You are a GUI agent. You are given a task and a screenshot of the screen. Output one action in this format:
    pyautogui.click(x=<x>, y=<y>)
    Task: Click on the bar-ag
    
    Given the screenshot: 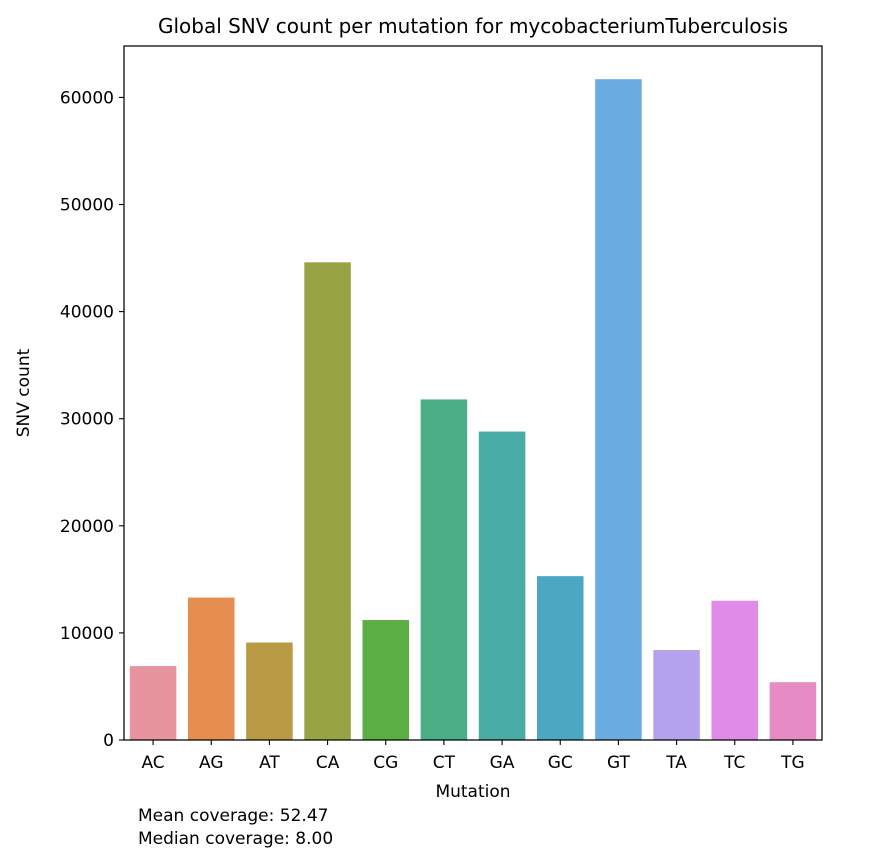 What is the action you would take?
    pyautogui.click(x=211, y=668)
    